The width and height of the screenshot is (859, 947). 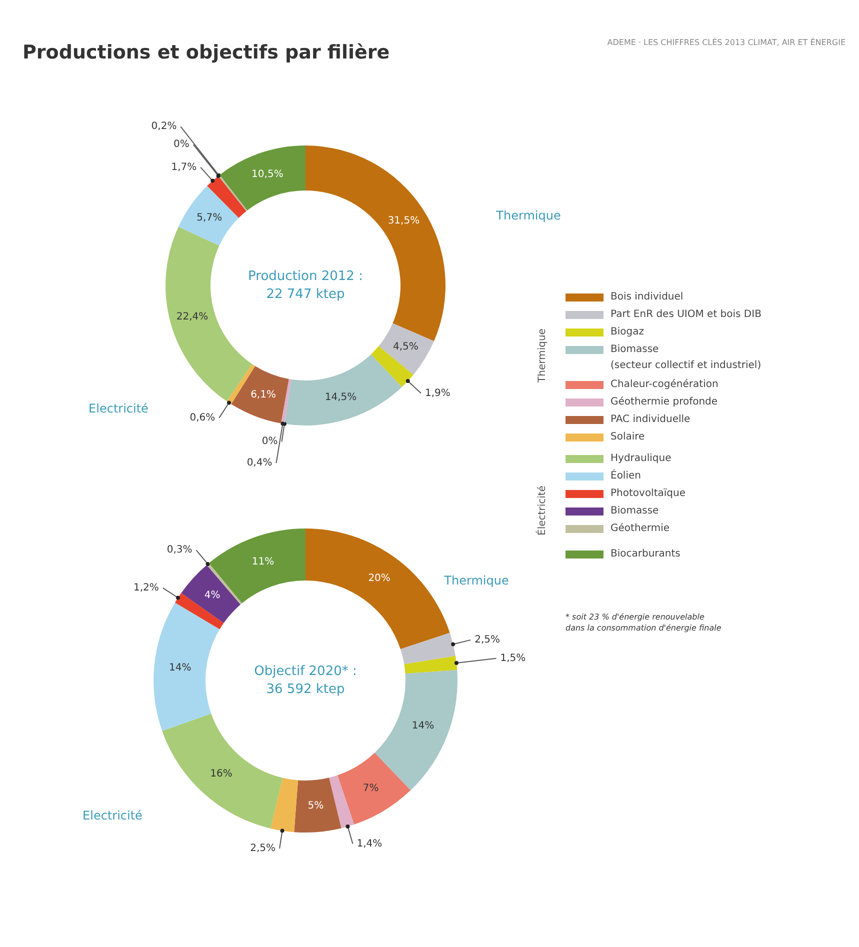 I want to click on data-label: 6,1%, so click(x=263, y=395).